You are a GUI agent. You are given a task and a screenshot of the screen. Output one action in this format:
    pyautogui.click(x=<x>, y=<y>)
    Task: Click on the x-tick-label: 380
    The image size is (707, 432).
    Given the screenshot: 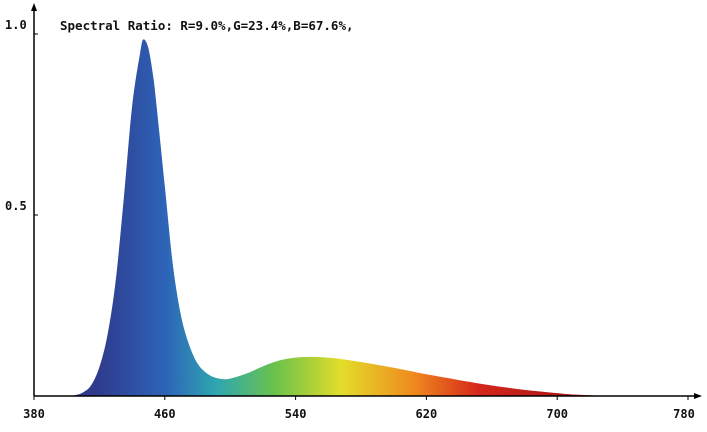 What is the action you would take?
    pyautogui.click(x=34, y=414)
    